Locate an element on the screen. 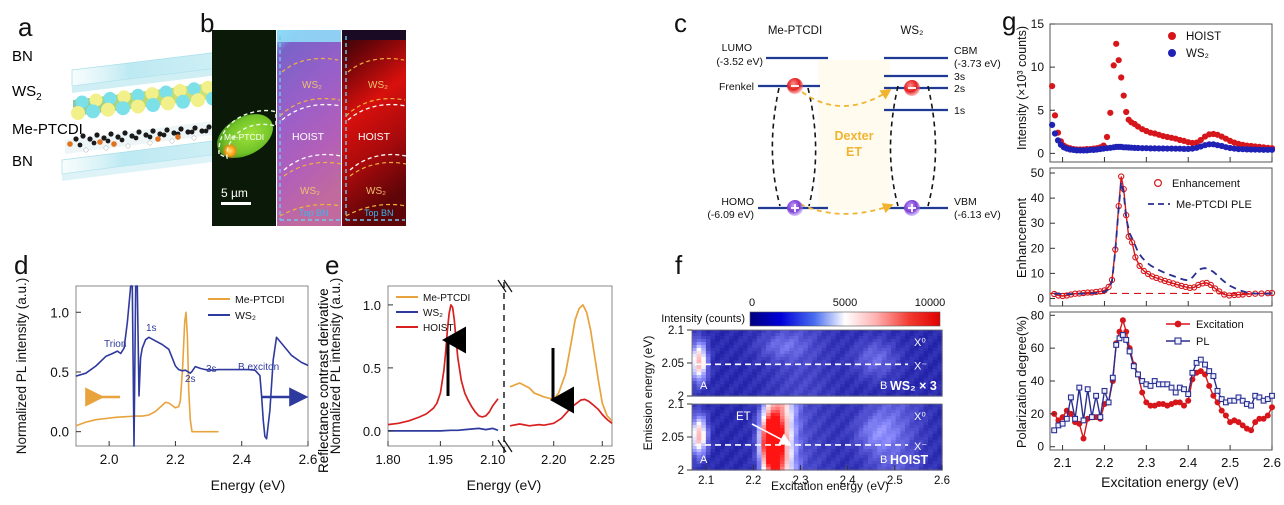 Image resolution: width=1284 pixels, height=505 pixels. curve-me-ptcdi-right is located at coordinates (561, 363).